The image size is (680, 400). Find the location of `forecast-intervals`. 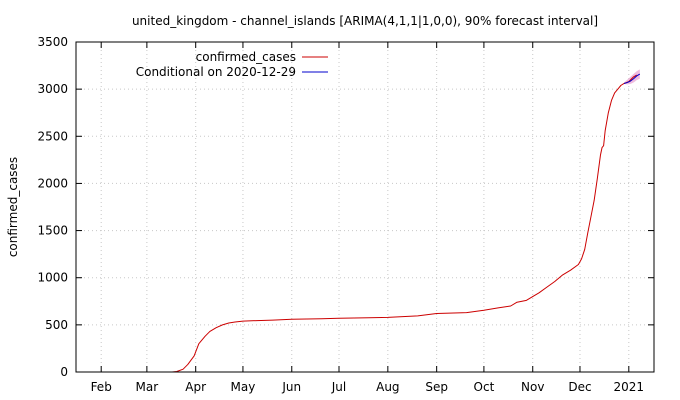

forecast-intervals is located at coordinates (632, 77).